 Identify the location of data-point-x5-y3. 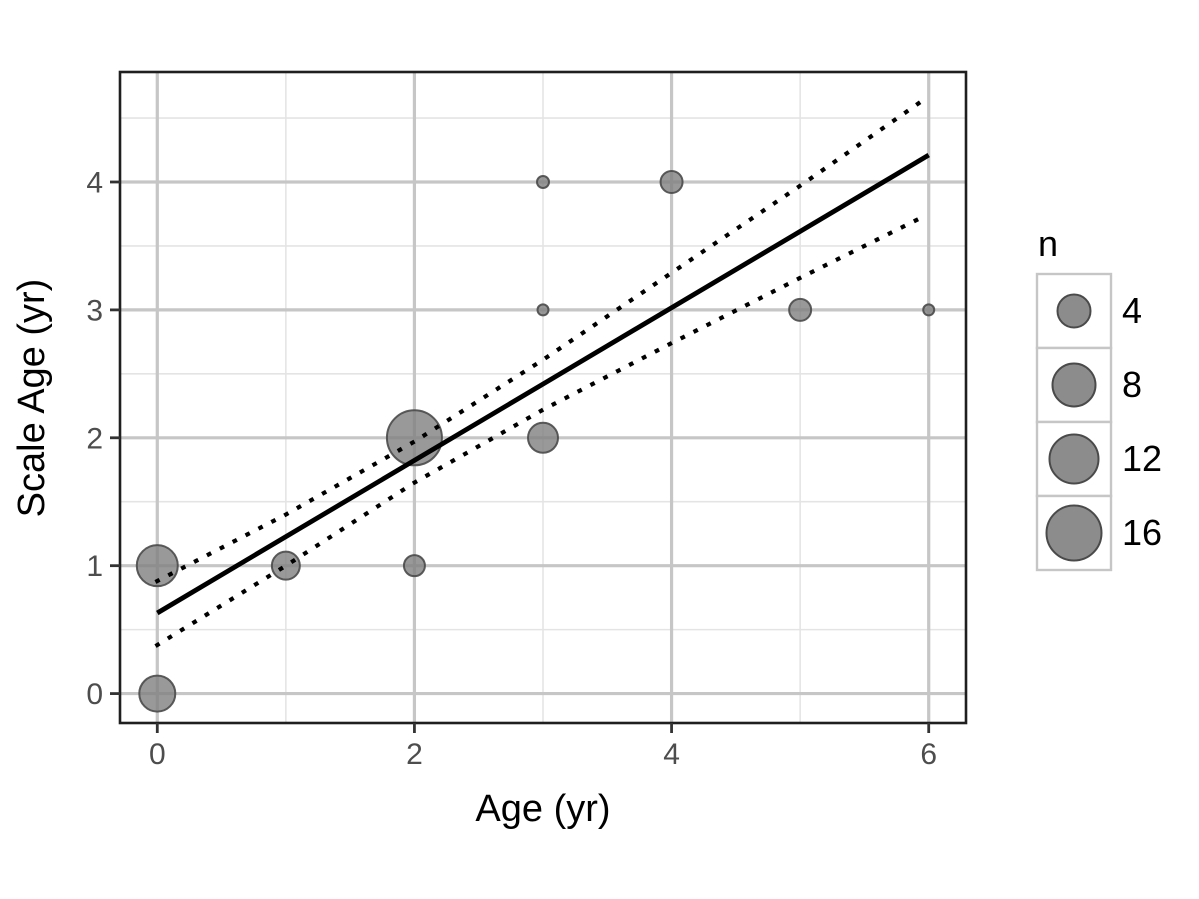
(800, 309).